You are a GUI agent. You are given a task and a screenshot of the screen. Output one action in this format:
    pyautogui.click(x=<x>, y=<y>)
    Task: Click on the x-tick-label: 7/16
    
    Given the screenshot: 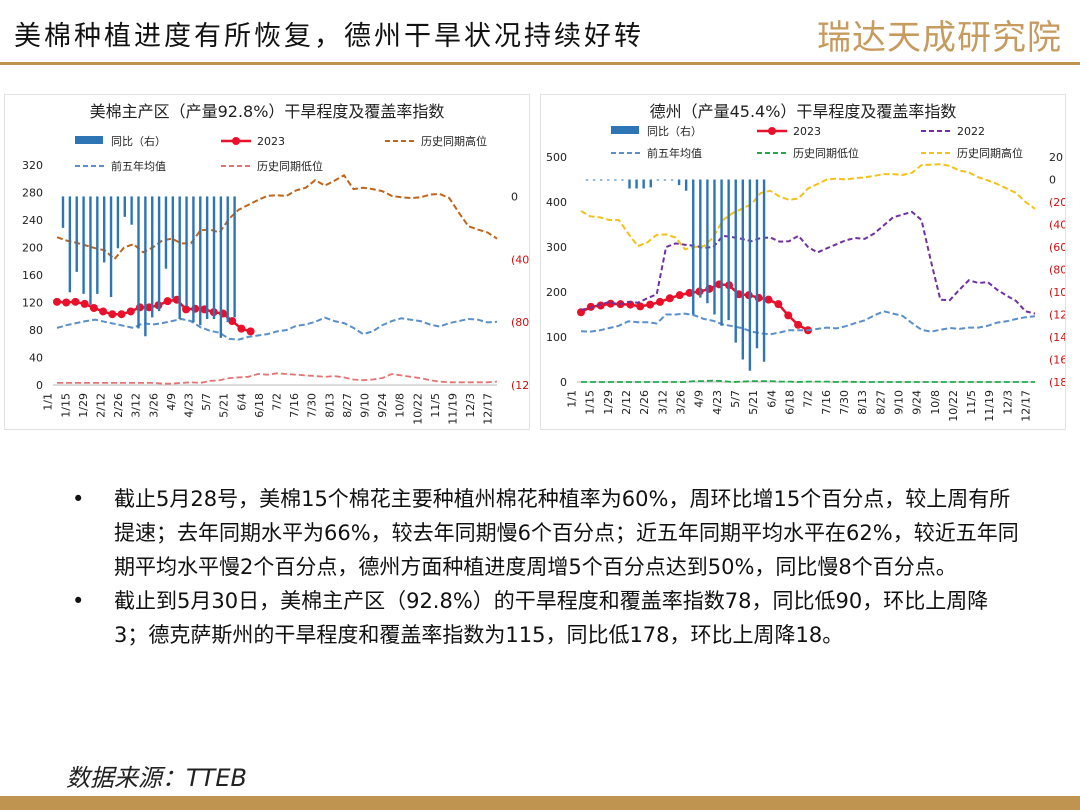 What is the action you would take?
    pyautogui.click(x=826, y=402)
    